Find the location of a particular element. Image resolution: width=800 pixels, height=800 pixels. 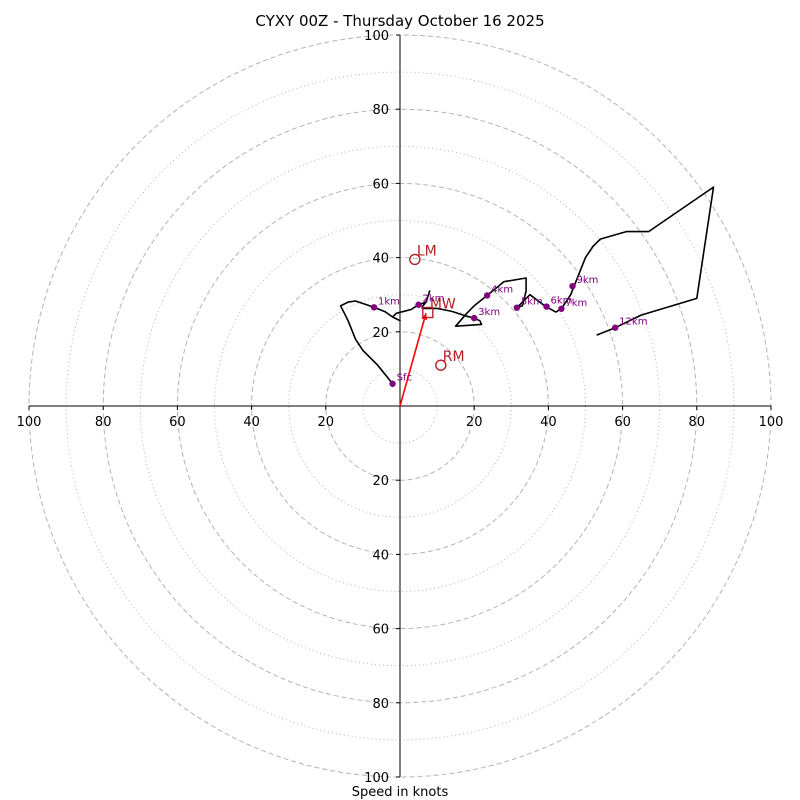

height-6km-label: 6km is located at coordinates (562, 301).